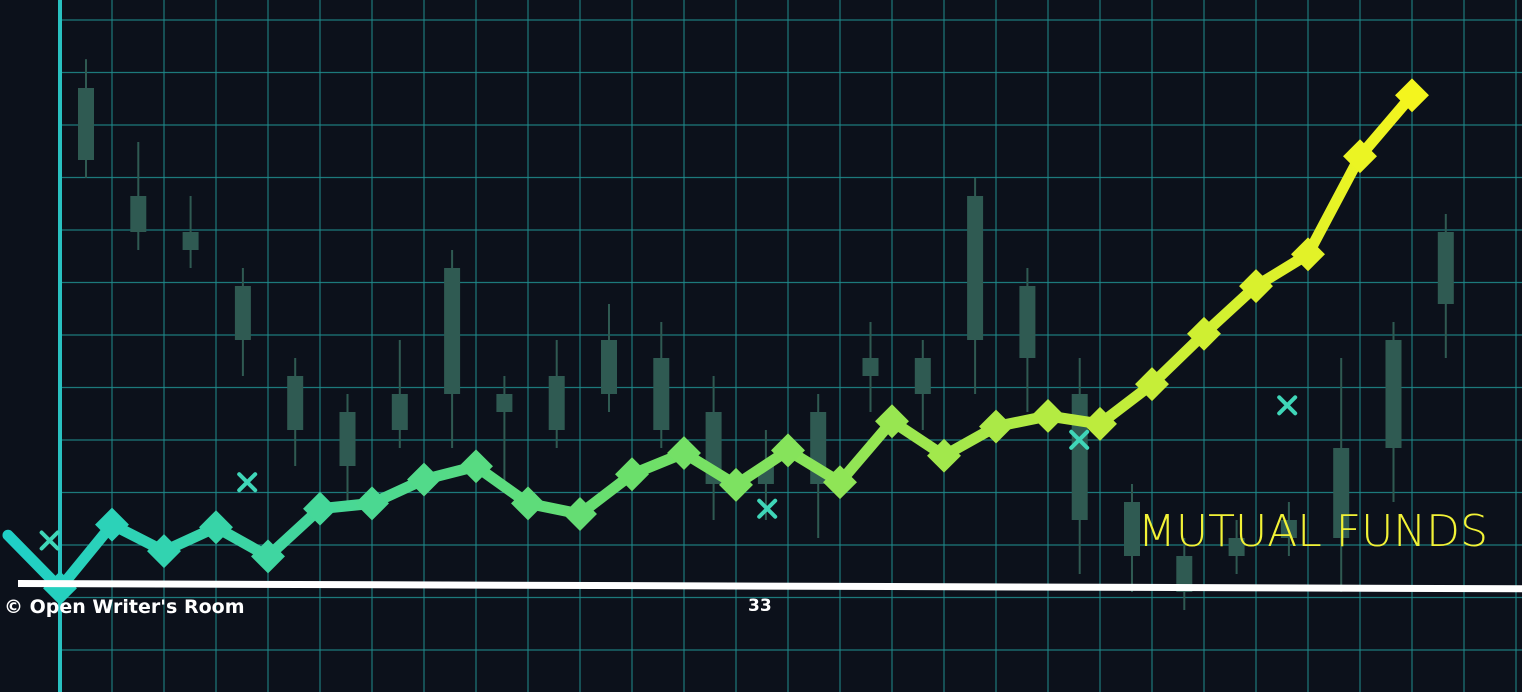 This screenshot has height=692, width=1522. Describe the element at coordinates (124, 607) in the screenshot. I see `copyright-text: © Open Writer's Room` at that location.